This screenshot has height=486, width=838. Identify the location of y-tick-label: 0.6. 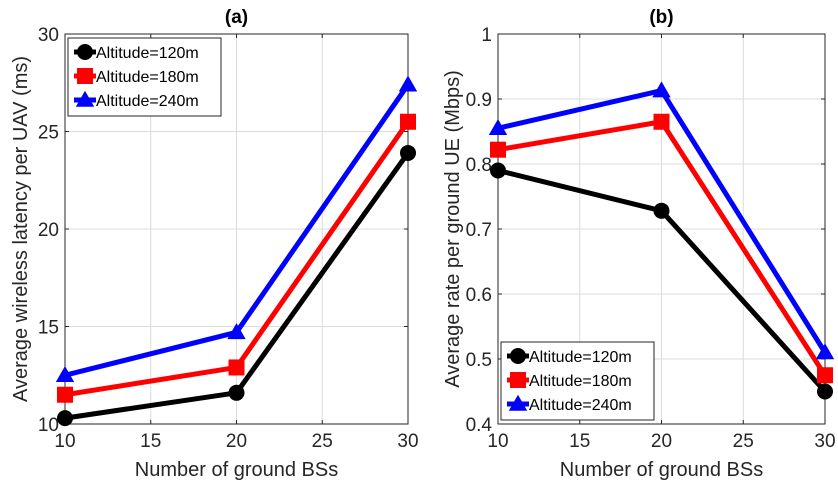
(479, 295).